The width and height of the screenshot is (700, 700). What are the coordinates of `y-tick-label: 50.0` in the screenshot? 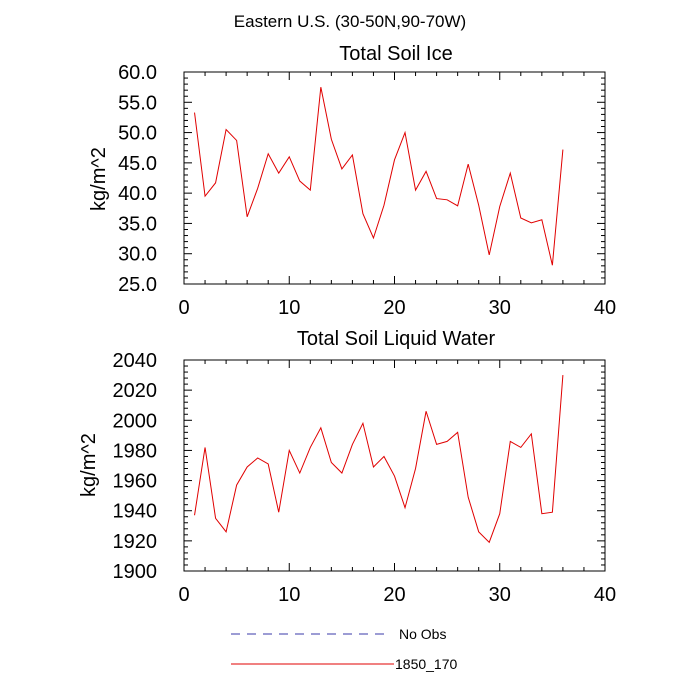 It's located at (137, 134).